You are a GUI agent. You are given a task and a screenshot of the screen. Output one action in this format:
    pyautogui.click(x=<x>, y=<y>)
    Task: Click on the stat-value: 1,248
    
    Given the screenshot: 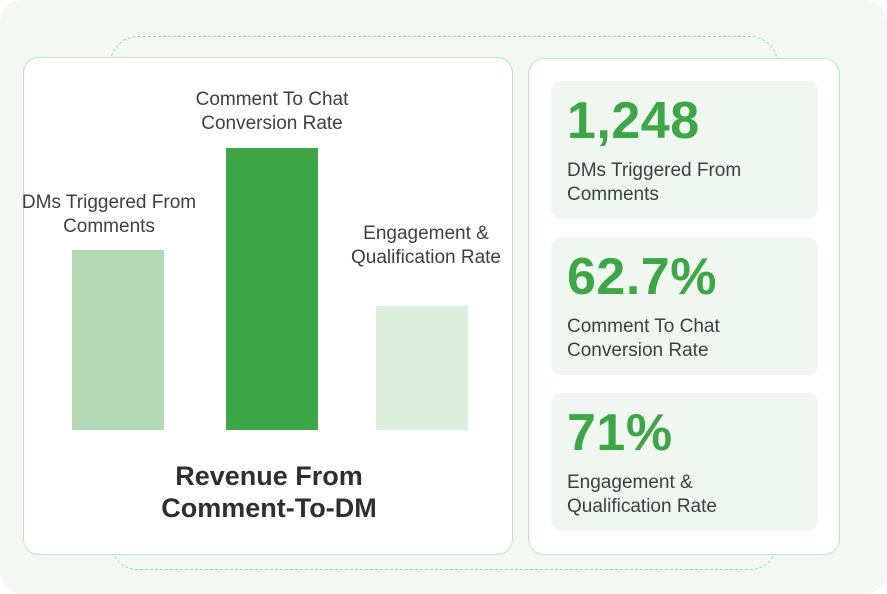 What is the action you would take?
    pyautogui.click(x=633, y=121)
    